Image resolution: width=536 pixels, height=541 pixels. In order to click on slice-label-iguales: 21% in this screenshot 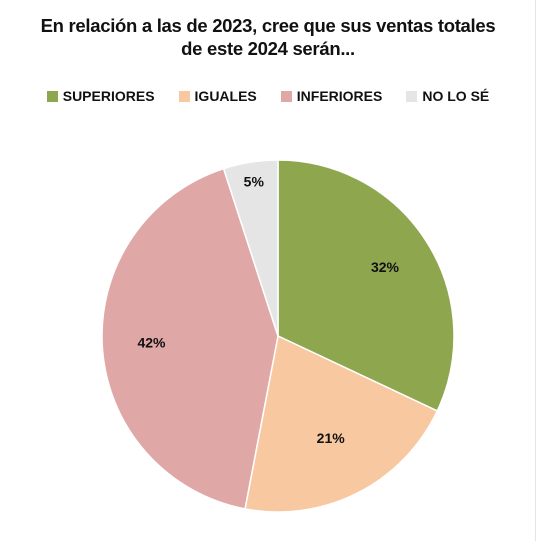, I will do `click(331, 438)`.